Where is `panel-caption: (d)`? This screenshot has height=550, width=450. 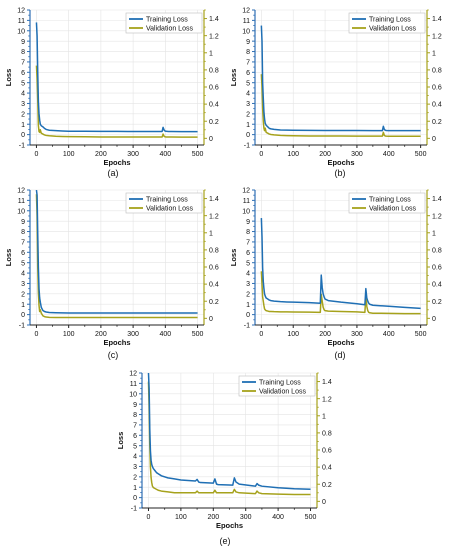 panel-caption: (d) is located at coordinates (340, 355).